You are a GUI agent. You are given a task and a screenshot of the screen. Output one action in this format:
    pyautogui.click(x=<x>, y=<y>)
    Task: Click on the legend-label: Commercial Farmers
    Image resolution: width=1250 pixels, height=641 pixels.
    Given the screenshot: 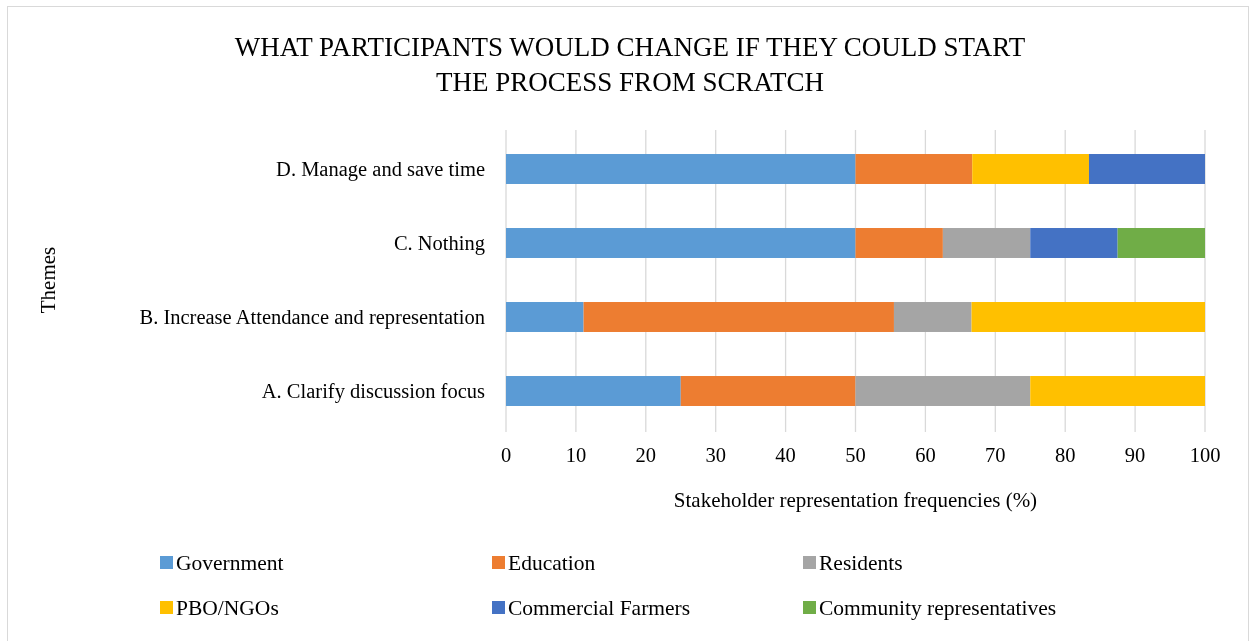 What is the action you would take?
    pyautogui.click(x=599, y=607)
    